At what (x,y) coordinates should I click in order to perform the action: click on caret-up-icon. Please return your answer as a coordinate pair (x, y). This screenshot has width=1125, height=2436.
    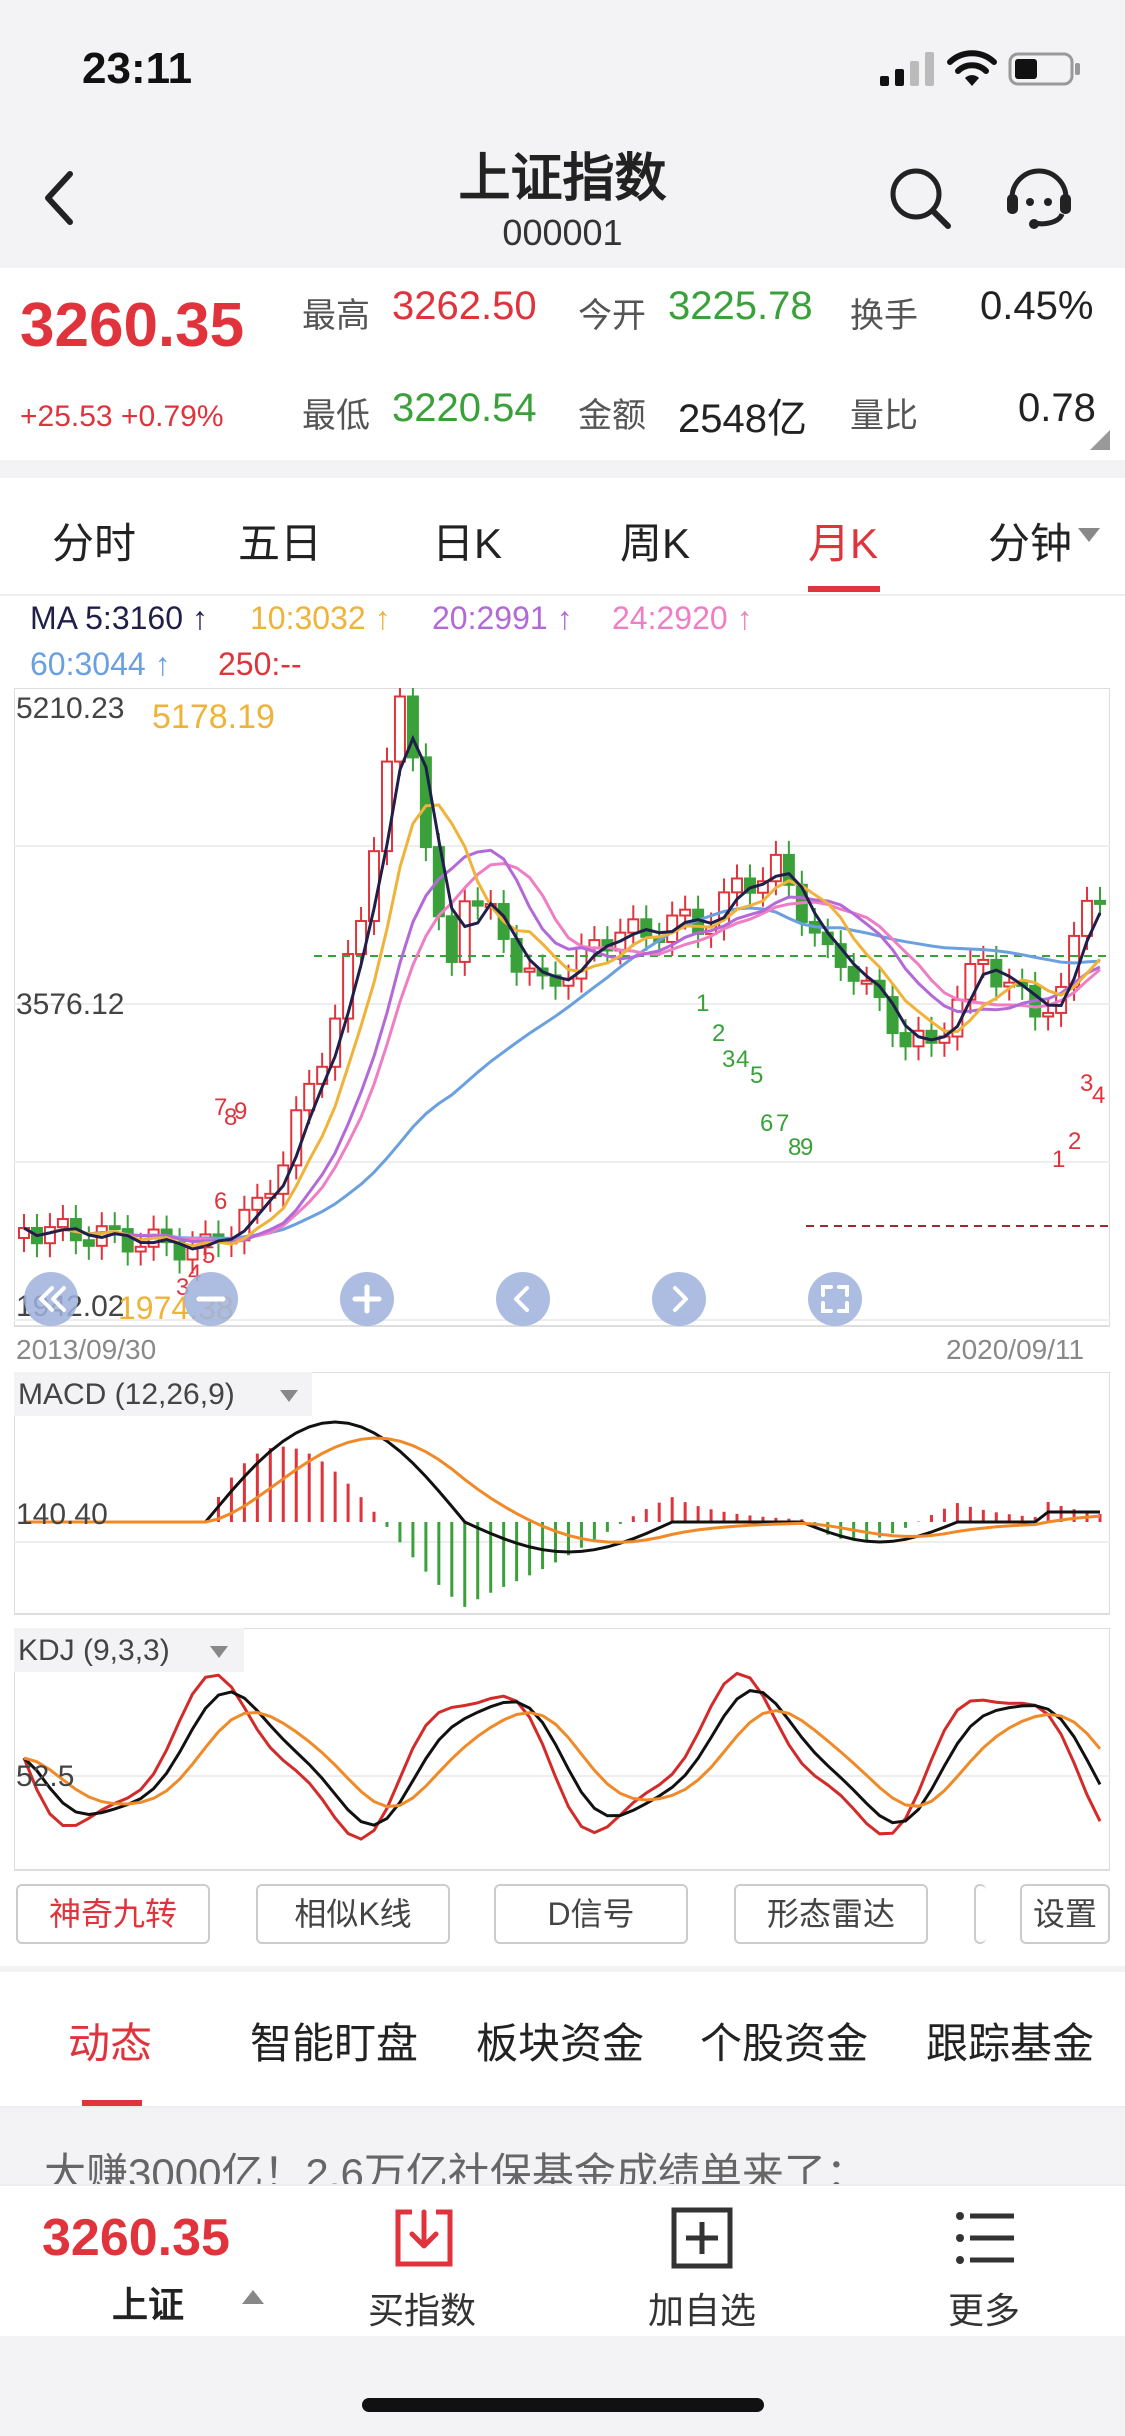
    Looking at the image, I should click on (253, 2297).